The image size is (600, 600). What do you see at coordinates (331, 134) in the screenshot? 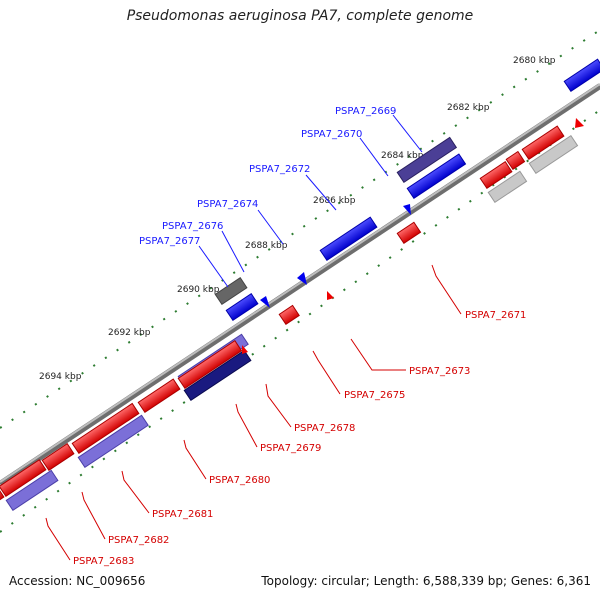
I see `gene-label: PSPA7_2670` at bounding box center [331, 134].